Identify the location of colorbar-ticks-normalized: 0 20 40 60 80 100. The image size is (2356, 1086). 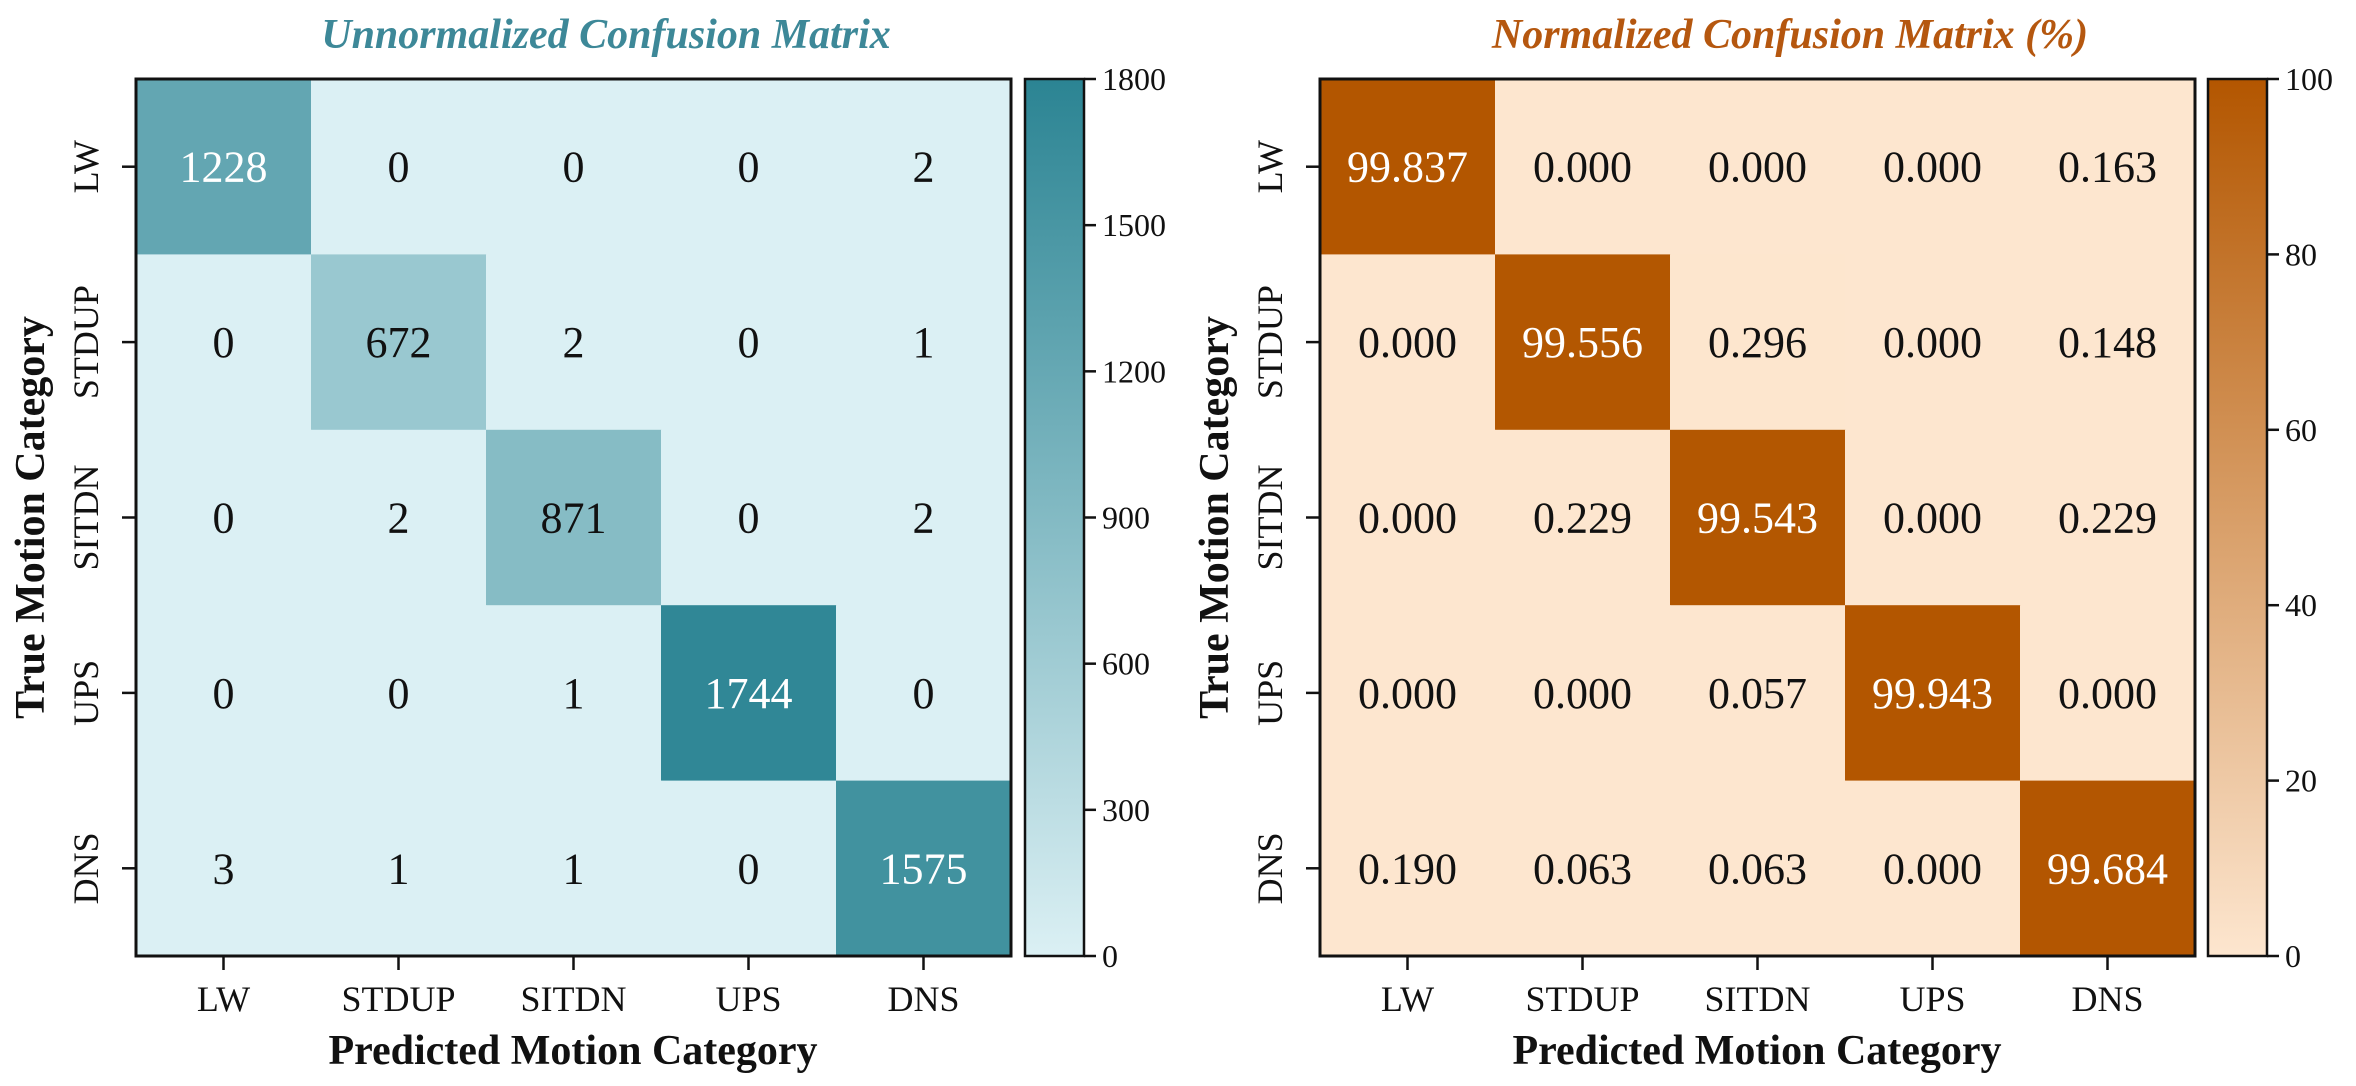
(2300, 517).